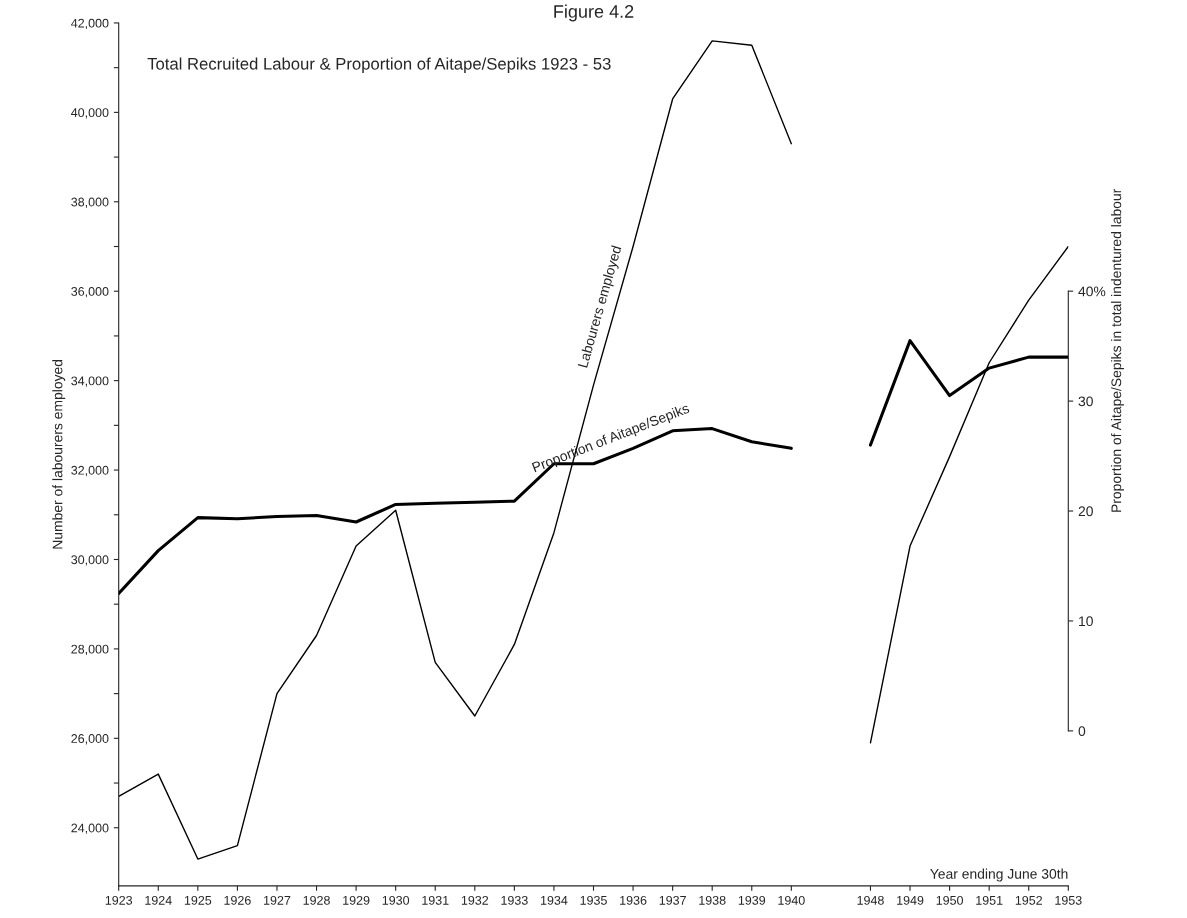 The width and height of the screenshot is (1187, 918). Describe the element at coordinates (1068, 900) in the screenshot. I see `x-tick-label: 1953` at that location.